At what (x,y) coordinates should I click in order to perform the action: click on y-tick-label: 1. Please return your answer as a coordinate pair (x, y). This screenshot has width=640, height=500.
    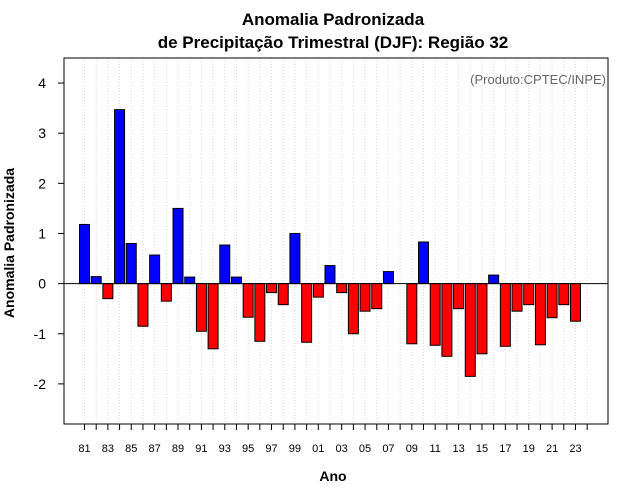
    Looking at the image, I should click on (42, 233).